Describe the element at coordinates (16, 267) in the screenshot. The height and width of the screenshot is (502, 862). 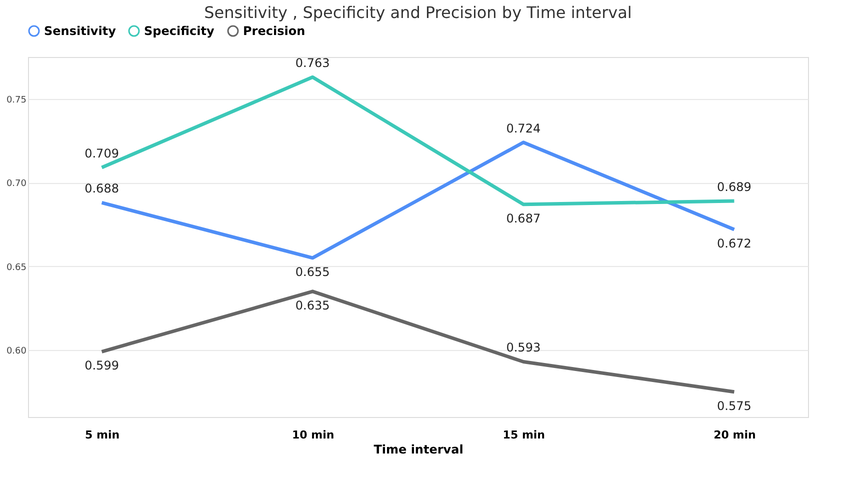
I see `y-tick-label: 0.65` at that location.